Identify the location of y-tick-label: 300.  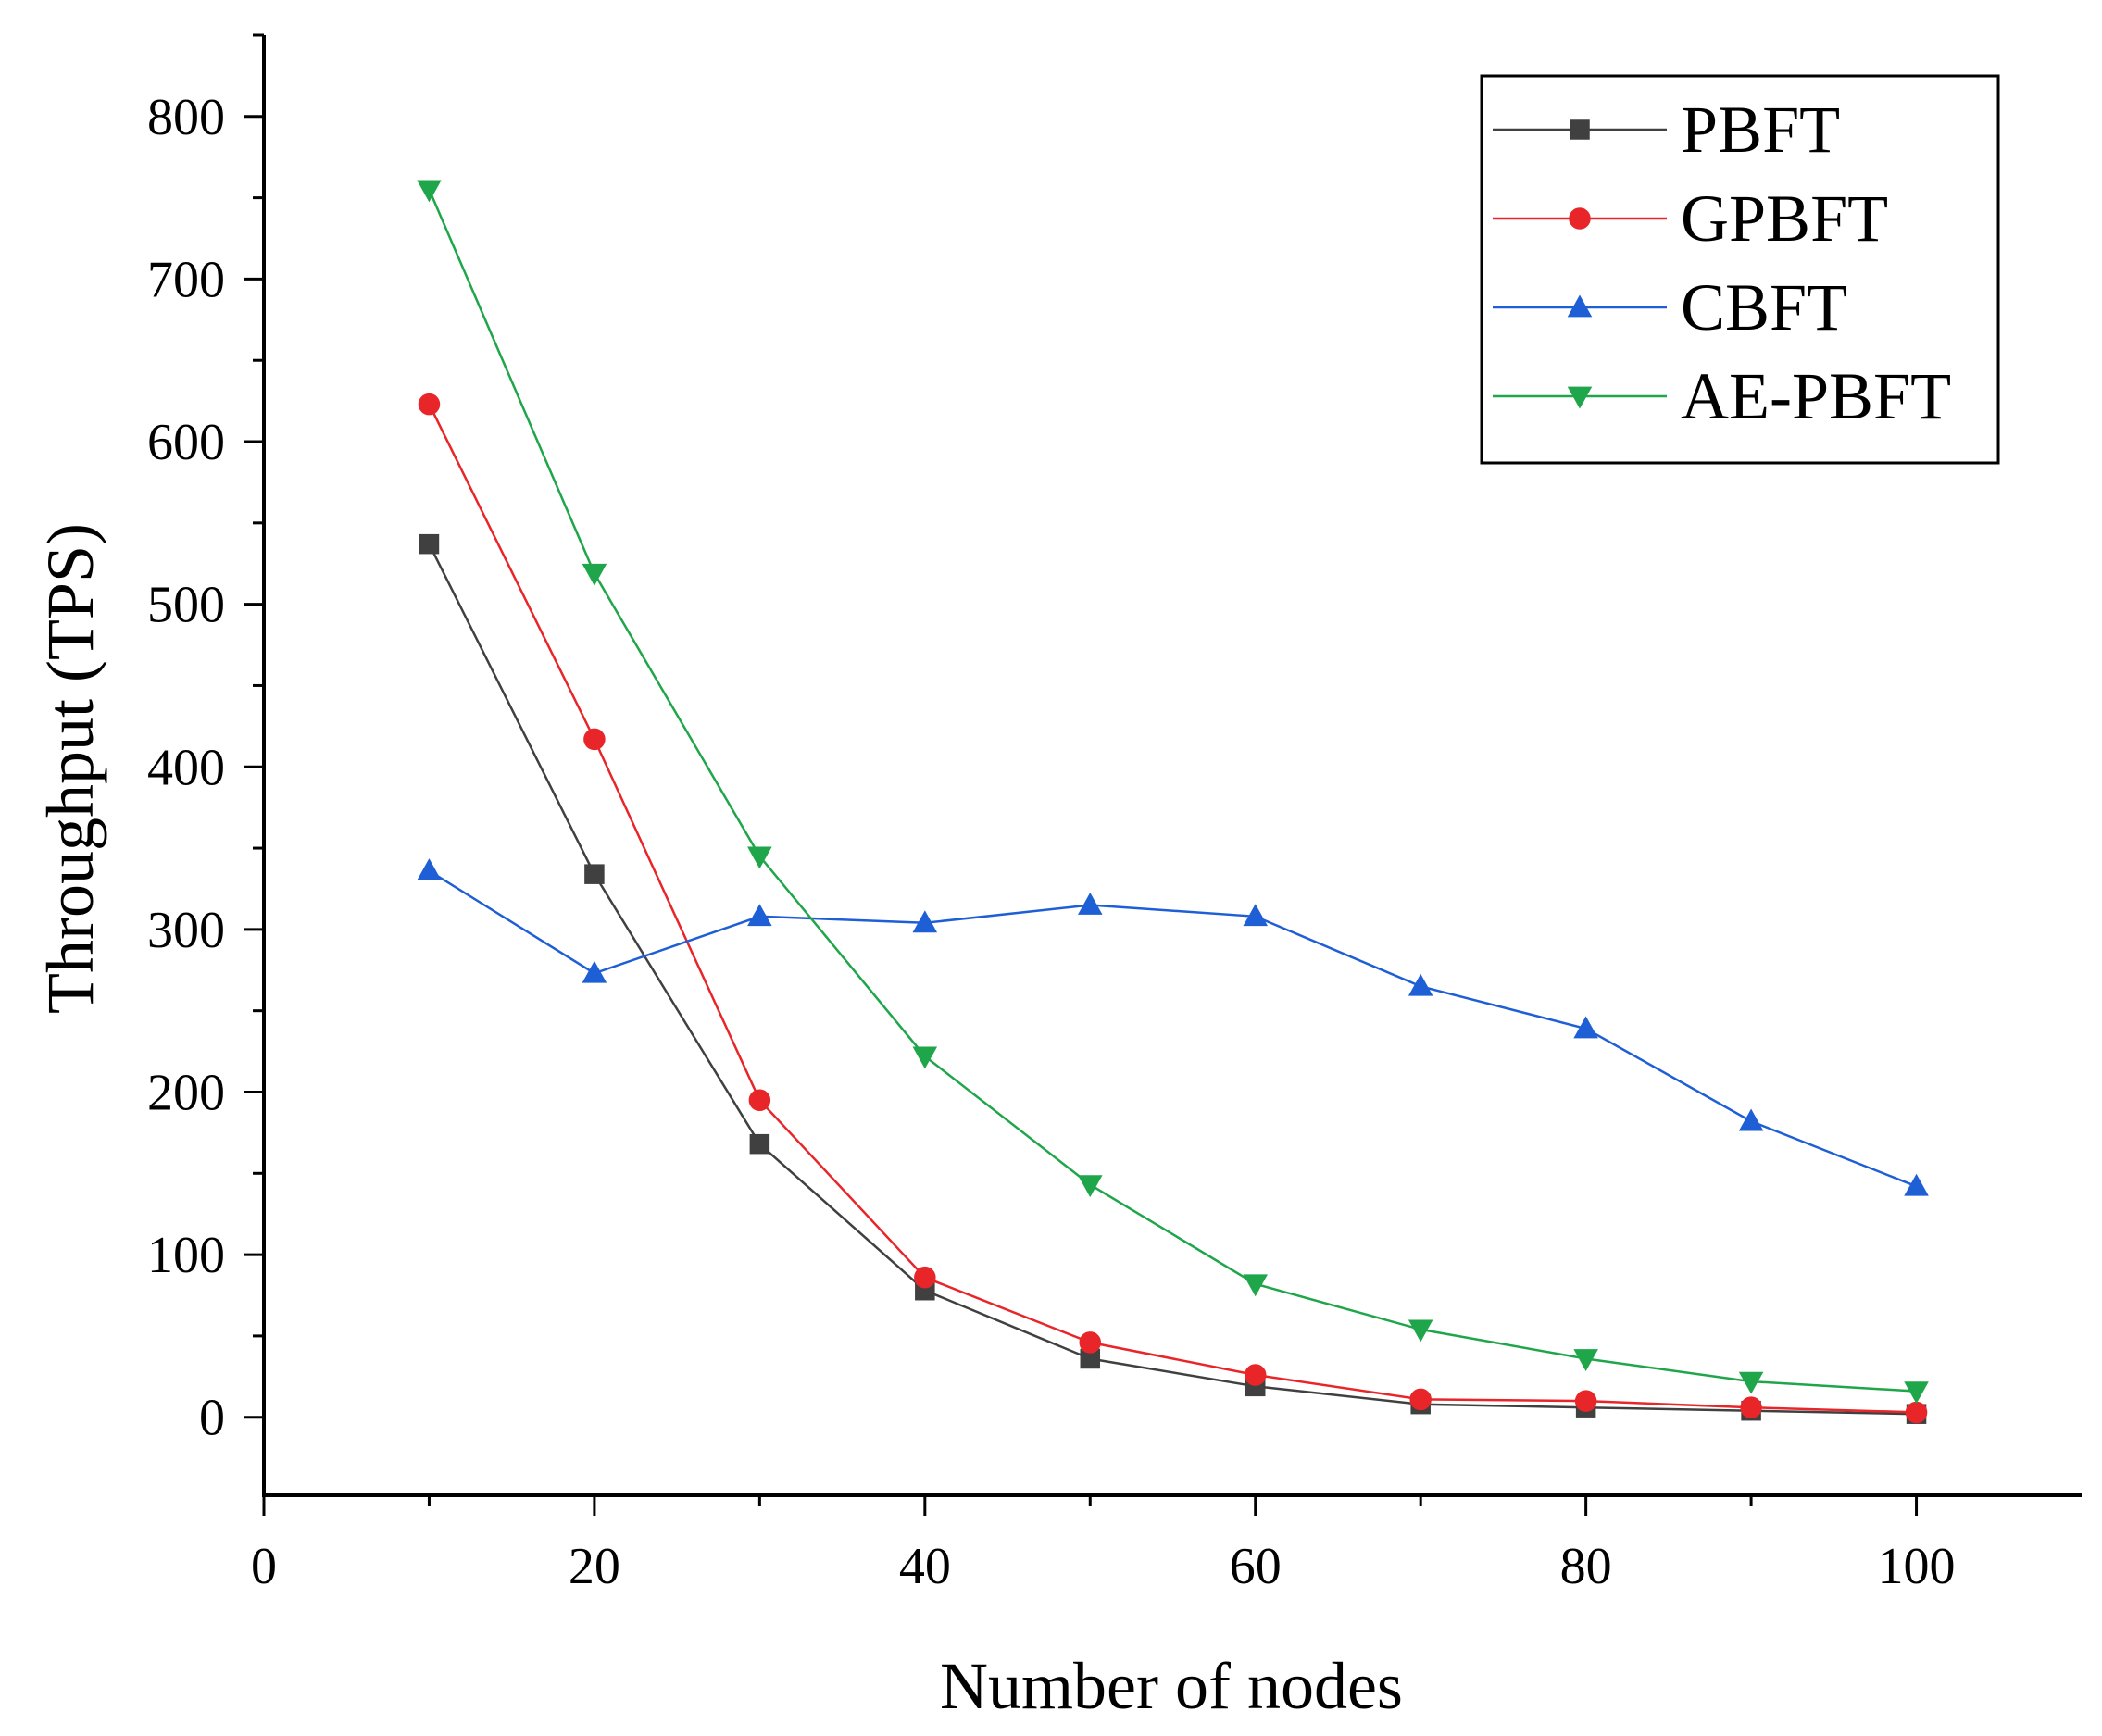
(186, 930).